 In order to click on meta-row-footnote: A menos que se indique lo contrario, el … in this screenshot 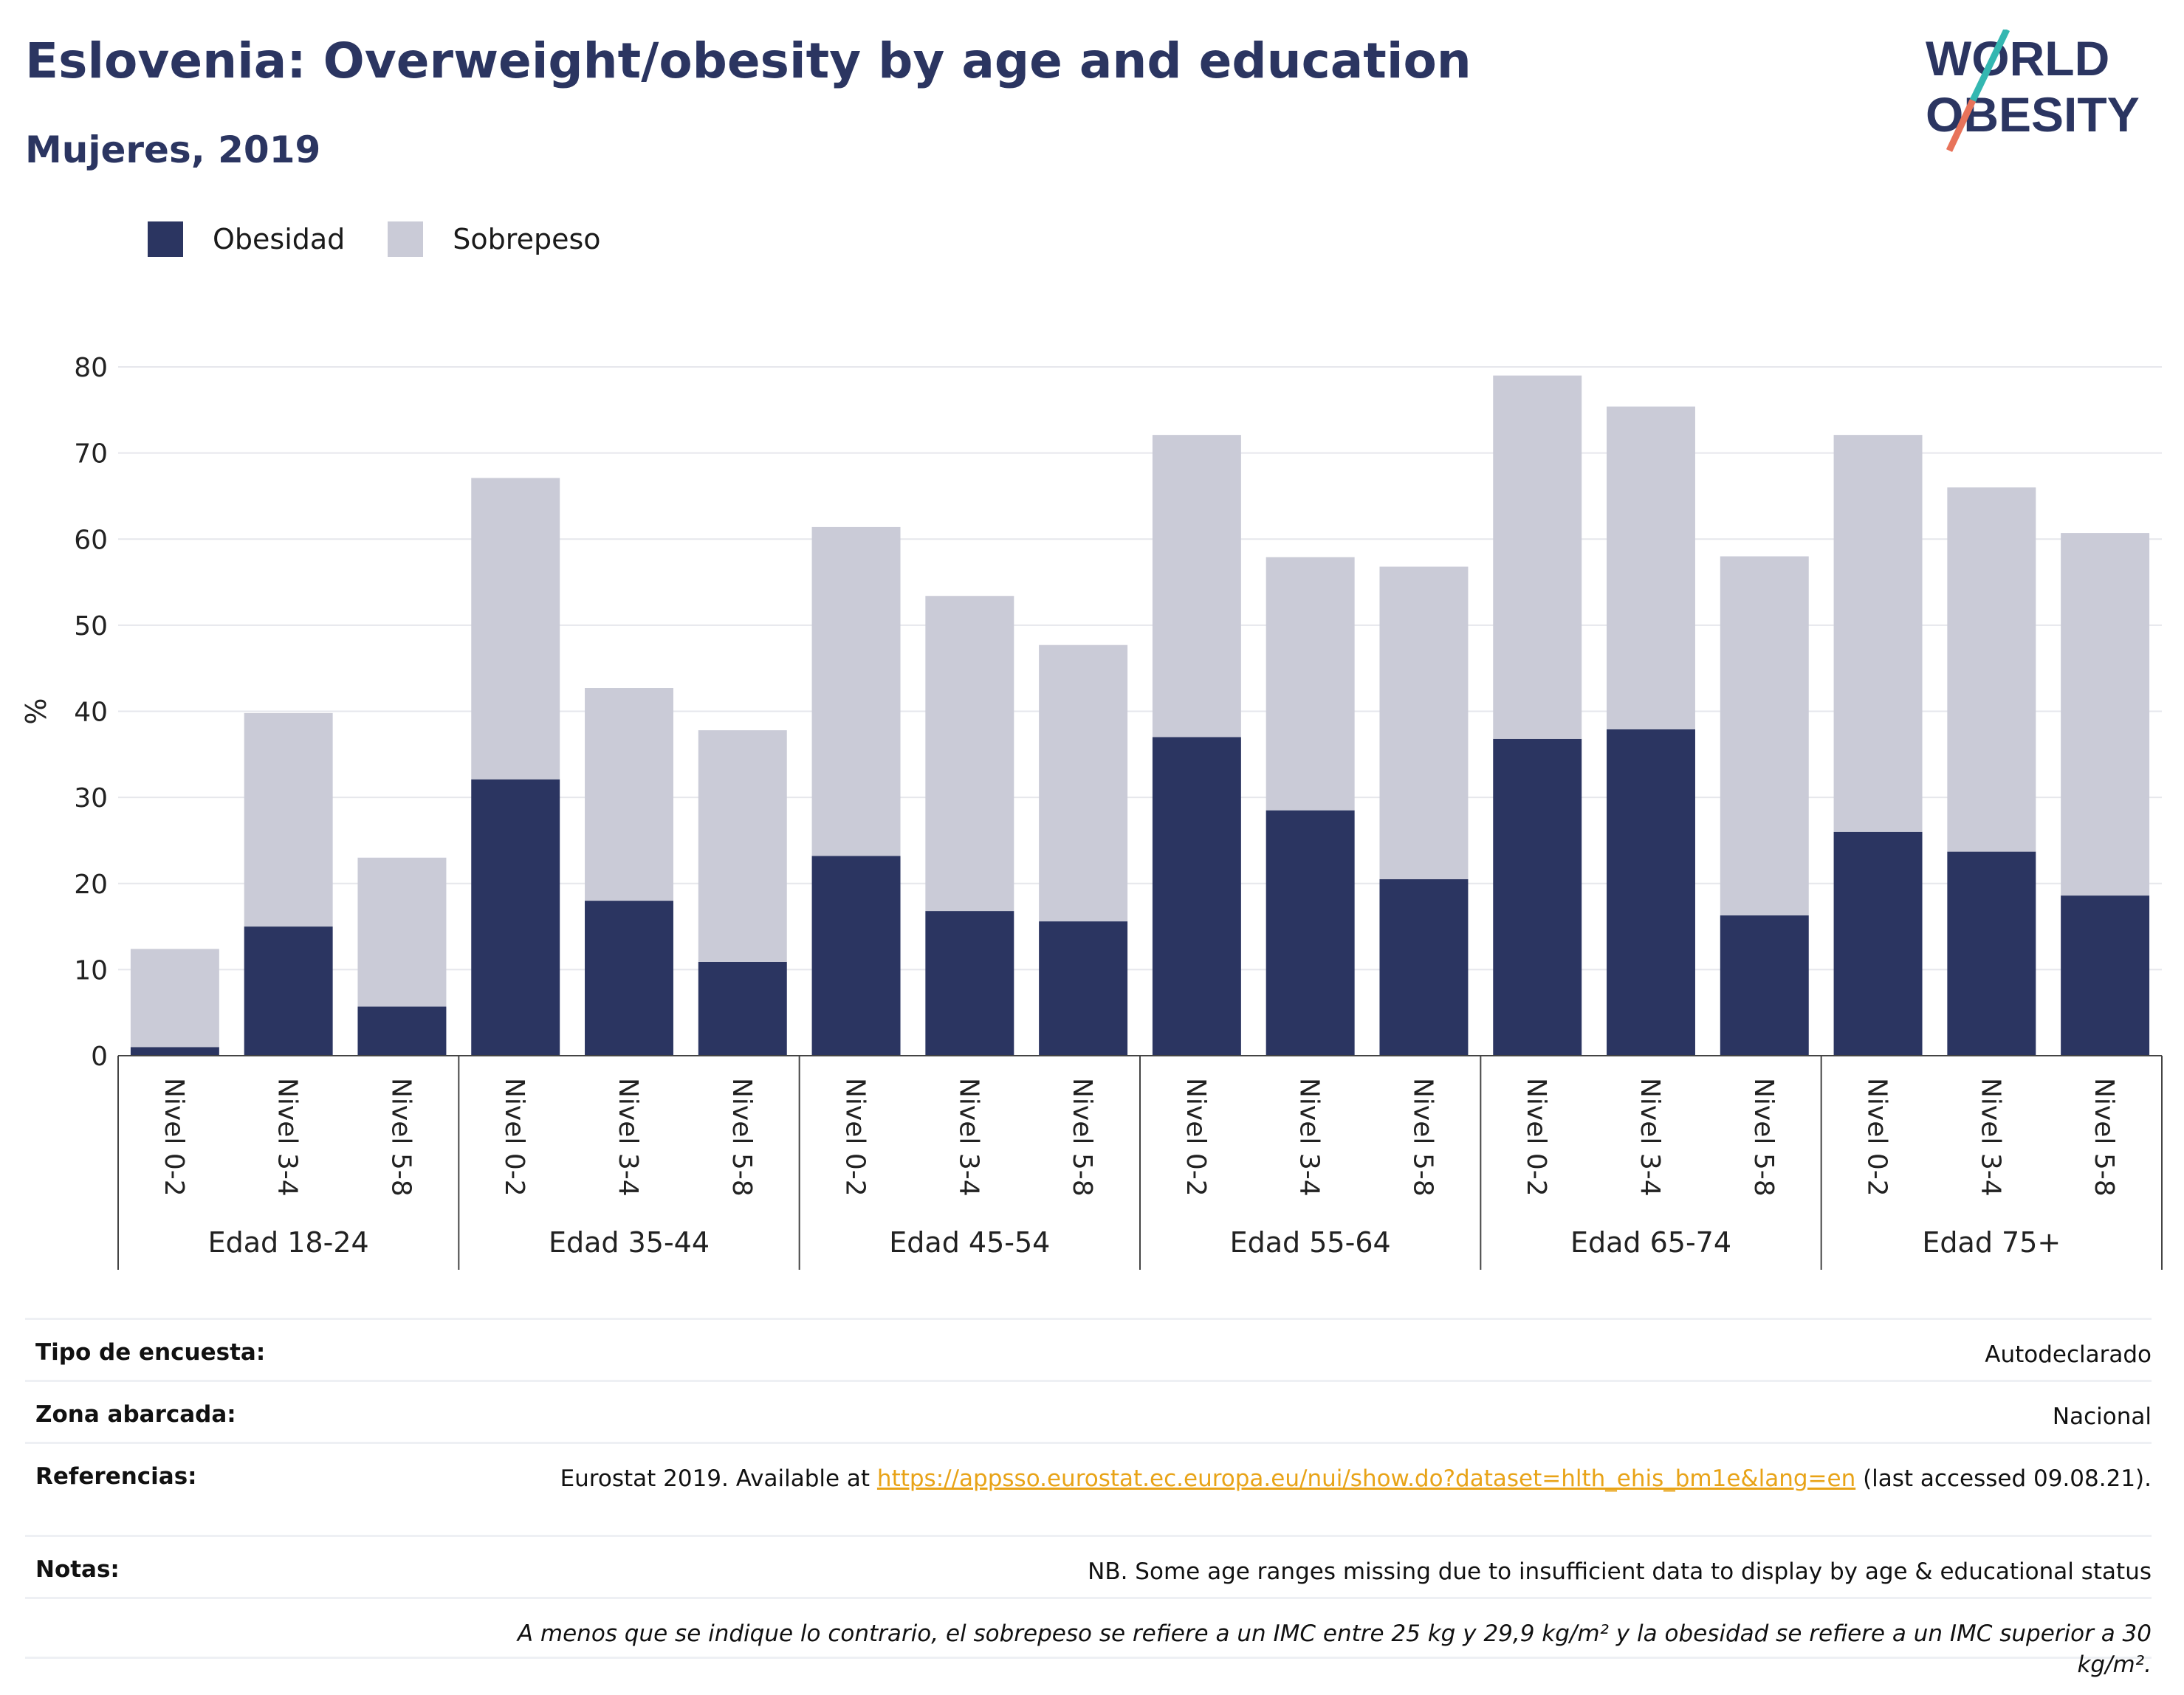, I will do `click(1089, 1638)`.